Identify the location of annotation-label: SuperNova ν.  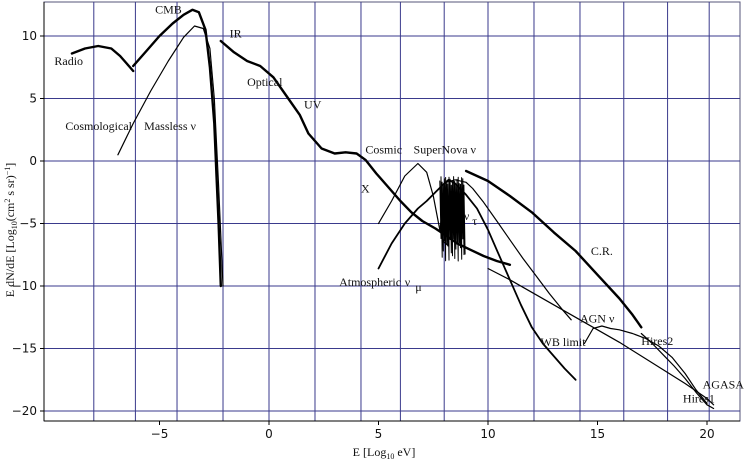
(445, 150).